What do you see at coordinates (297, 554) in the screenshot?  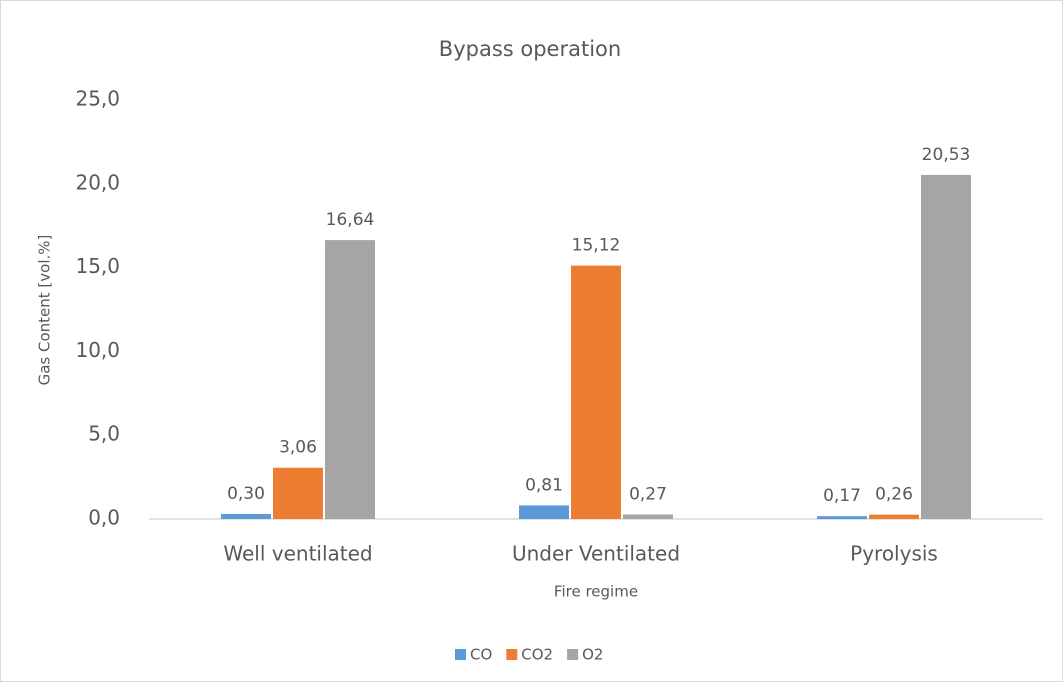 I see `x-tick-label: Well ventilated` at bounding box center [297, 554].